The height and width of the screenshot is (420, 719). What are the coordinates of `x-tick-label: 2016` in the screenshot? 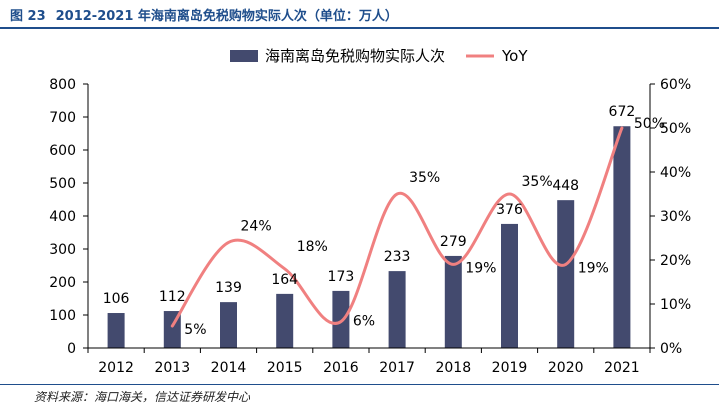 It's located at (341, 368).